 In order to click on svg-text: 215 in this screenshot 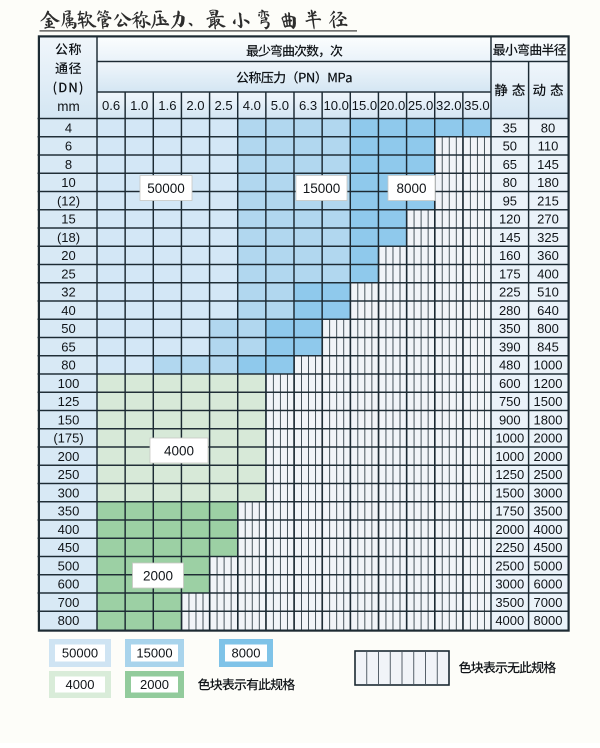, I will do `click(548, 200)`.